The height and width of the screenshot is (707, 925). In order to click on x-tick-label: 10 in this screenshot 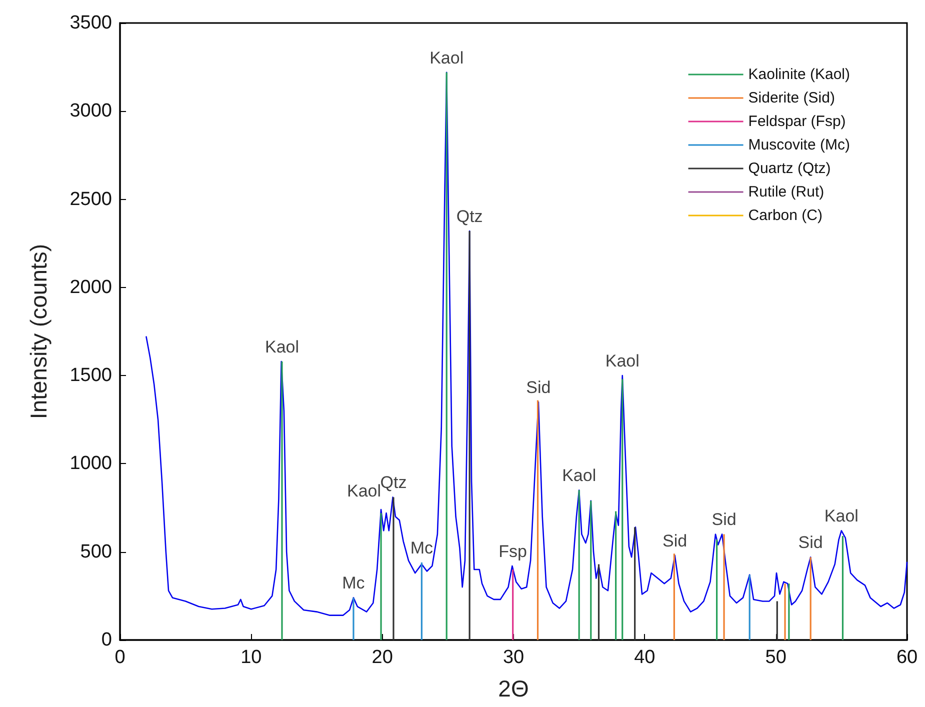, I will do `click(251, 657)`.